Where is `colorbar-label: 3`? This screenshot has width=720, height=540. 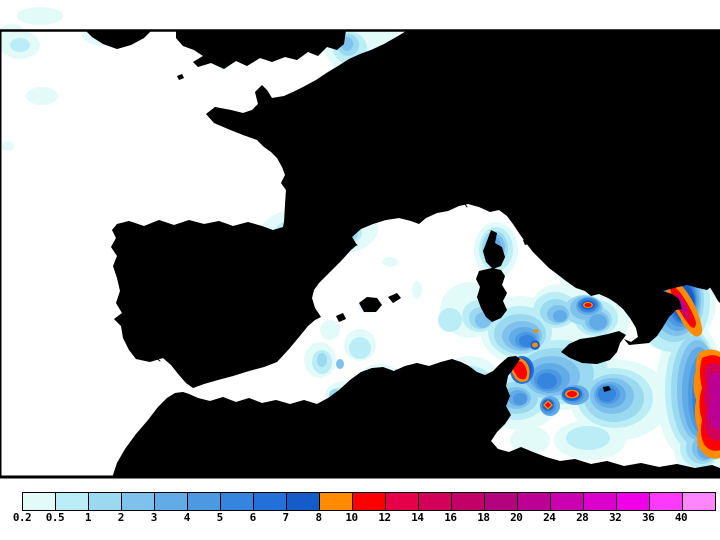 colorbar-label: 3 is located at coordinates (154, 517).